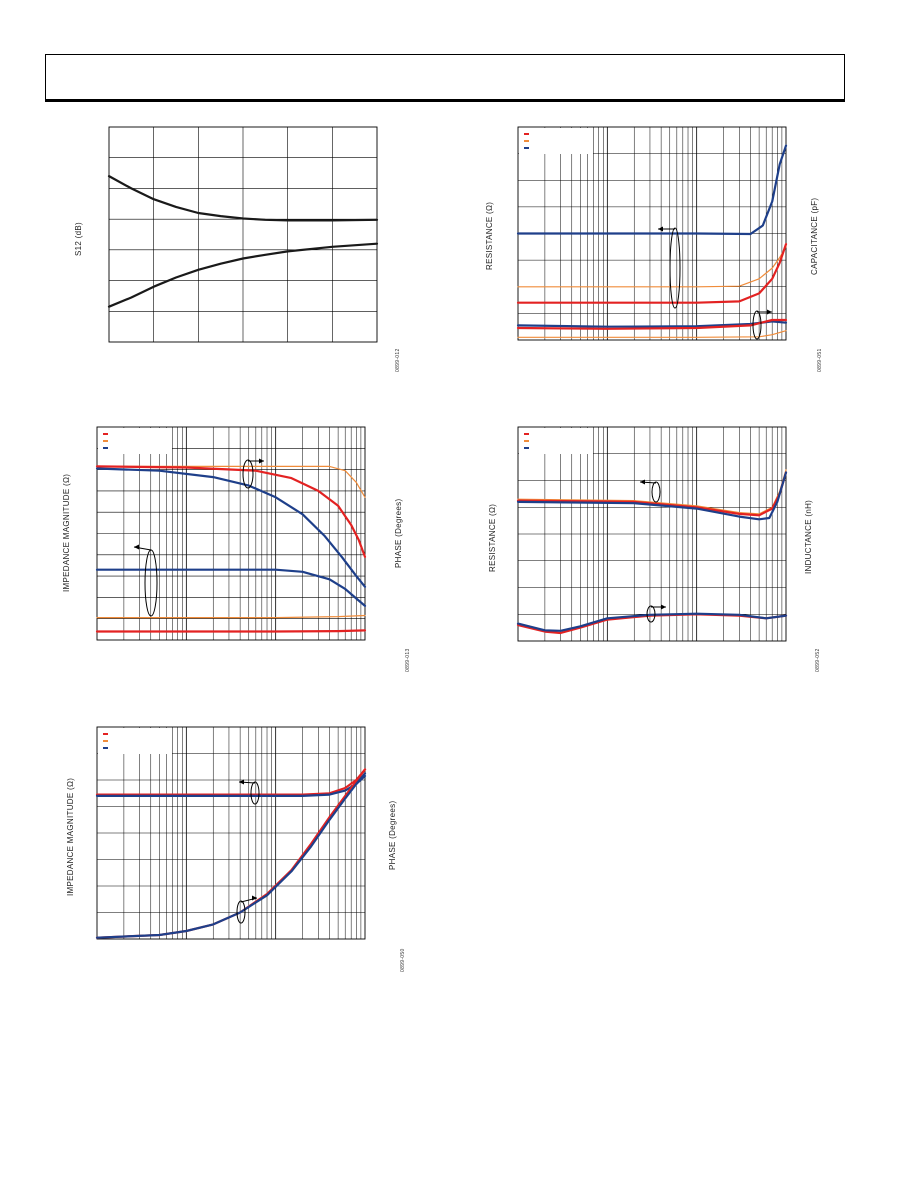 Image resolution: width=918 pixels, height=1188 pixels. I want to click on resistance-inductance-chart-panel: RESISTANCE (Ω) INDUCTANCE (nH) 0899-052, so click(654, 549).